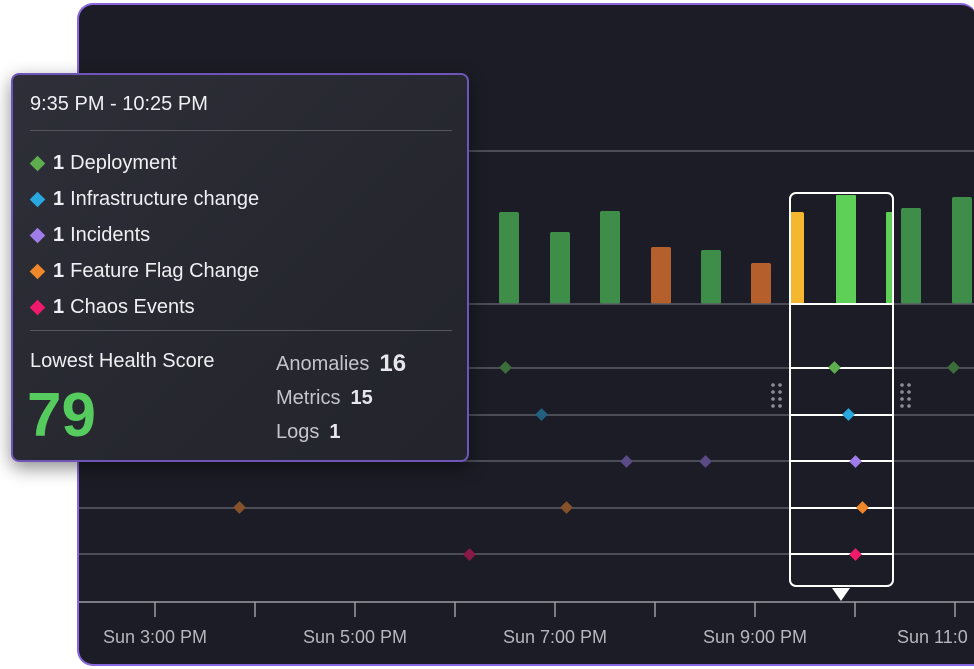 The height and width of the screenshot is (669, 974). I want to click on stat-value: 15, so click(361, 397).